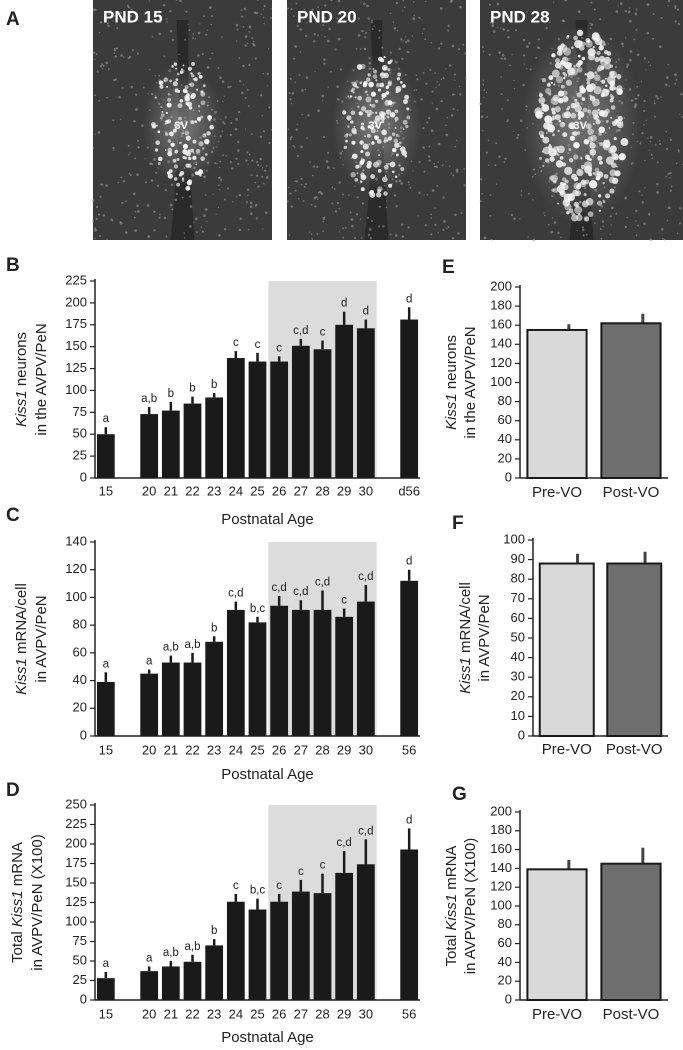 The width and height of the screenshot is (683, 1050). What do you see at coordinates (76, 279) in the screenshot?
I see `y-tick-label: 225` at bounding box center [76, 279].